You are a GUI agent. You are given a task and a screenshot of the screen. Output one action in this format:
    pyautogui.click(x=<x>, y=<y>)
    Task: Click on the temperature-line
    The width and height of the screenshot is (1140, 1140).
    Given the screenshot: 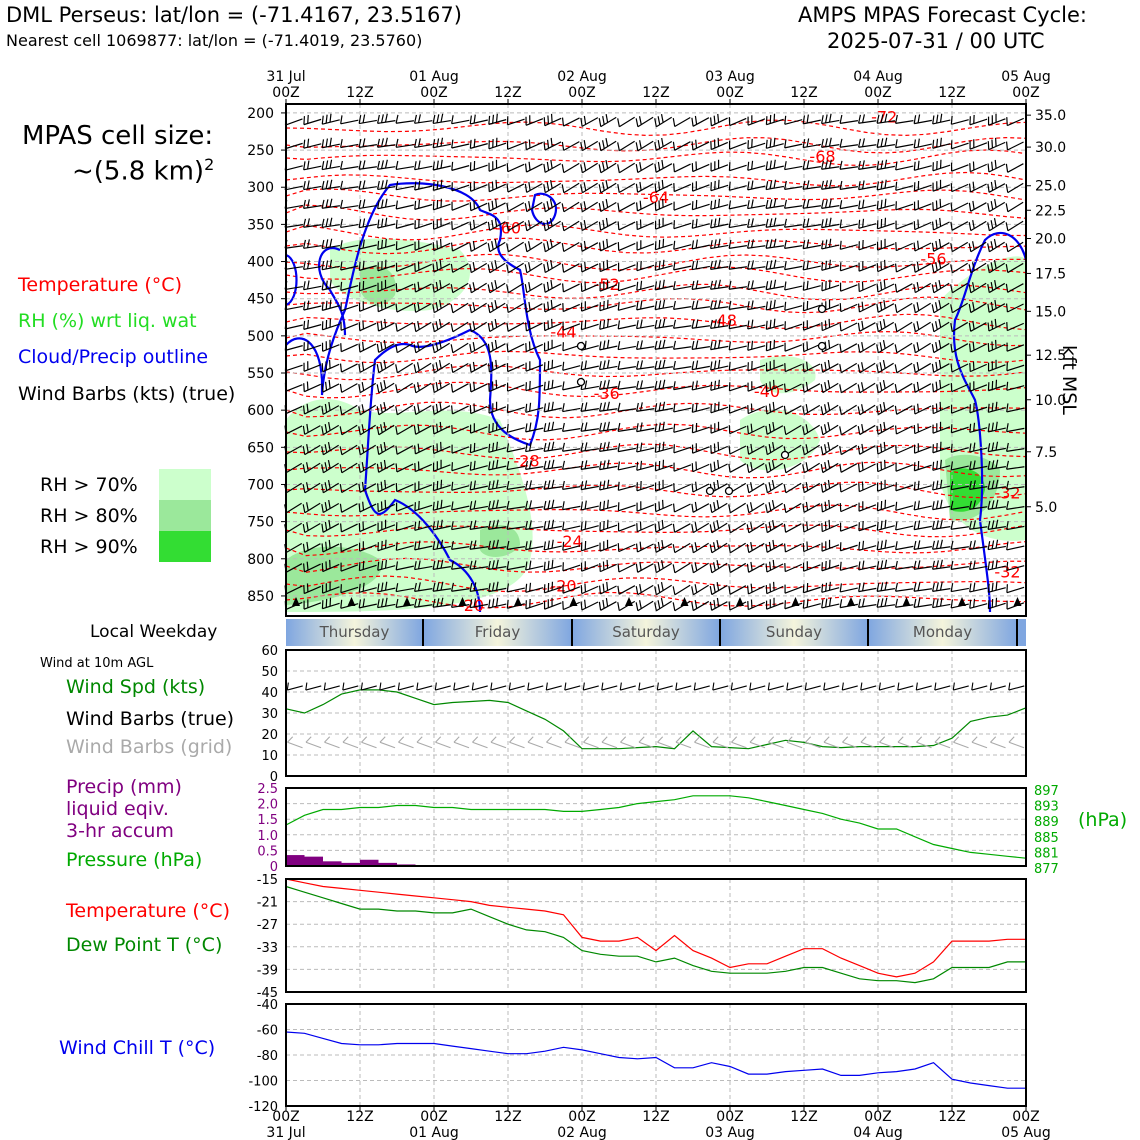 What is the action you would take?
    pyautogui.click(x=655, y=928)
    